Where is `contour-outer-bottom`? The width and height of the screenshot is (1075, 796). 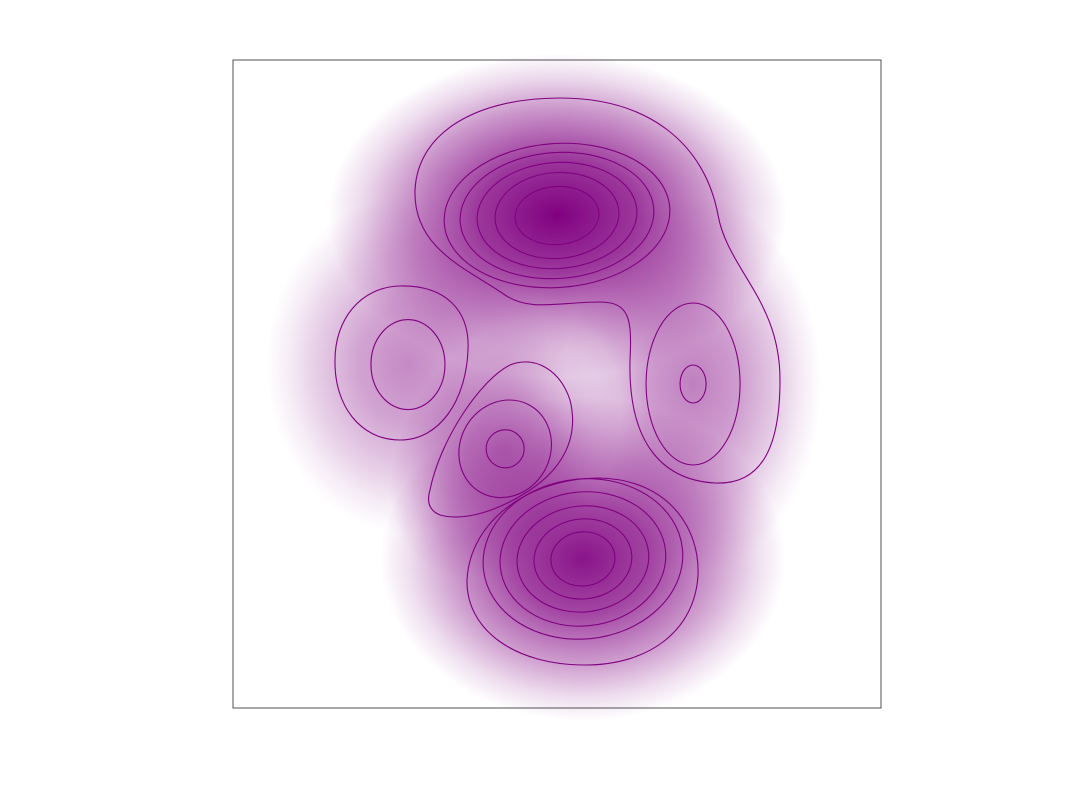
contour-outer-bottom is located at coordinates (582, 571).